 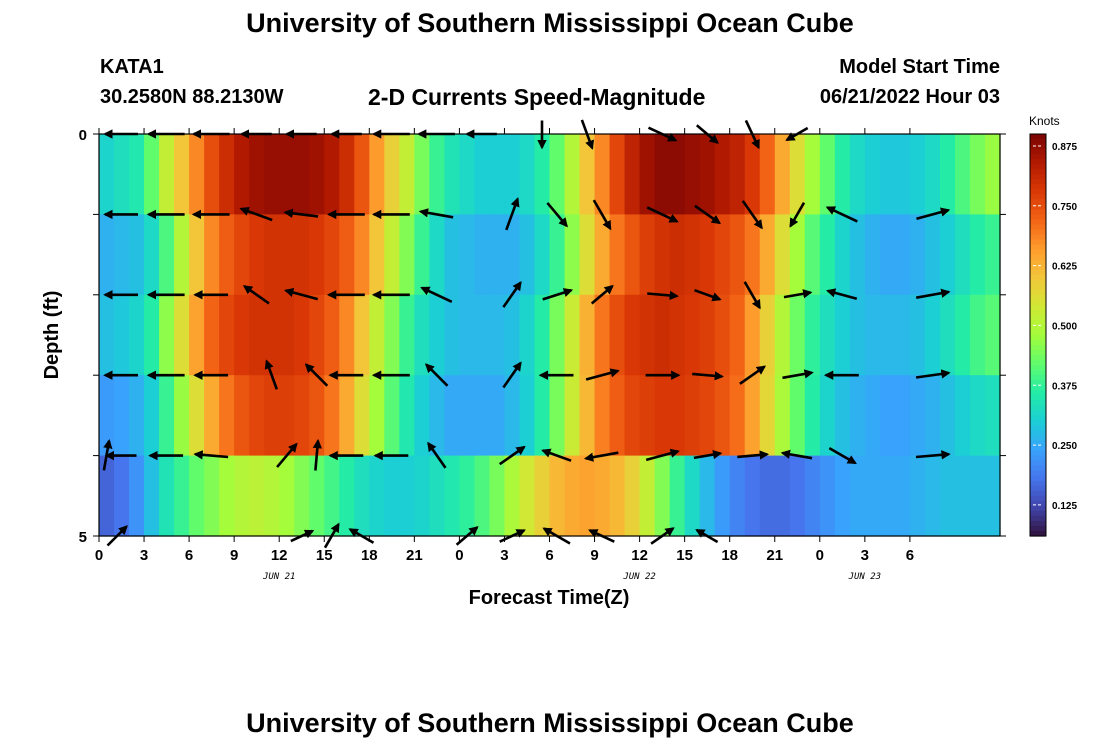 I want to click on chart-subtitle: 2-D Currents Speed-Magnitude, so click(x=537, y=97).